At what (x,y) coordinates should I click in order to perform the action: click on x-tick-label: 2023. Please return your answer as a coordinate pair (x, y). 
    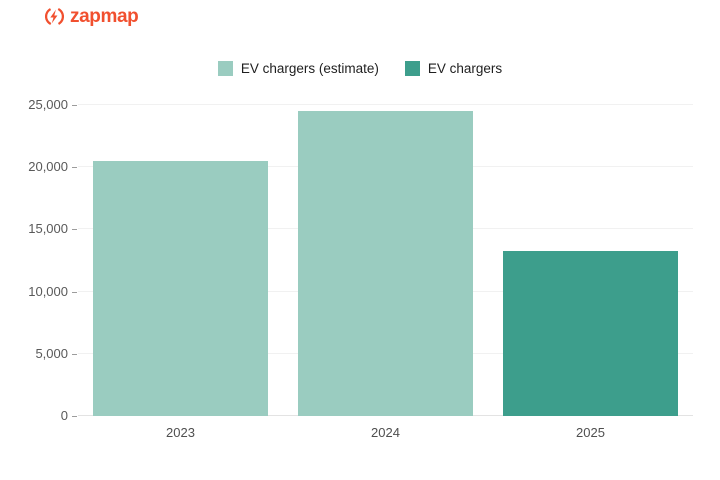
    Looking at the image, I should click on (180, 432).